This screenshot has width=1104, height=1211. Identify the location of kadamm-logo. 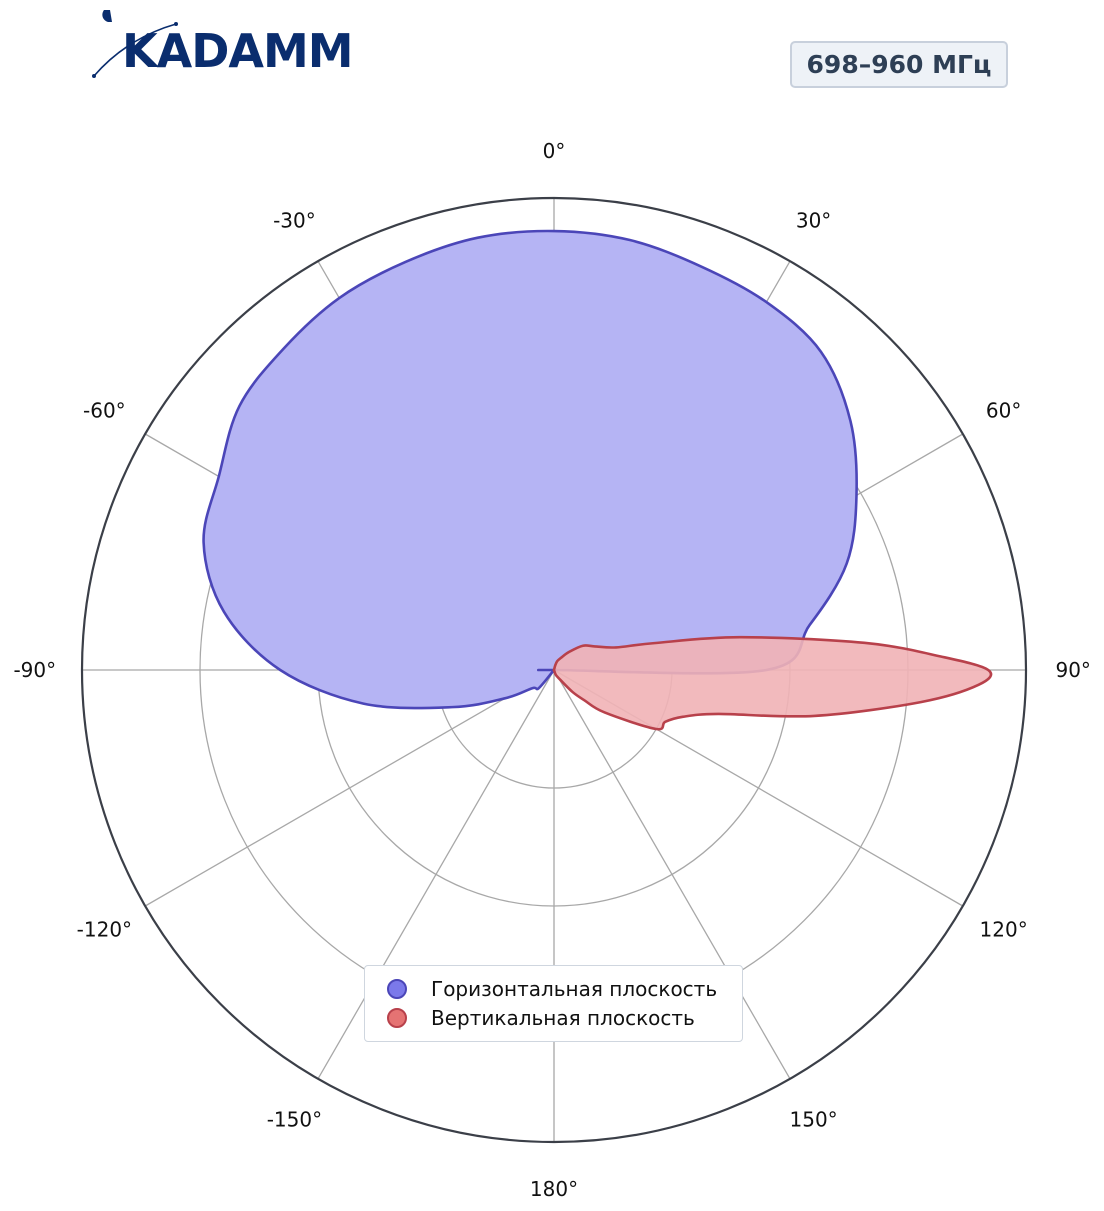
(135, 44).